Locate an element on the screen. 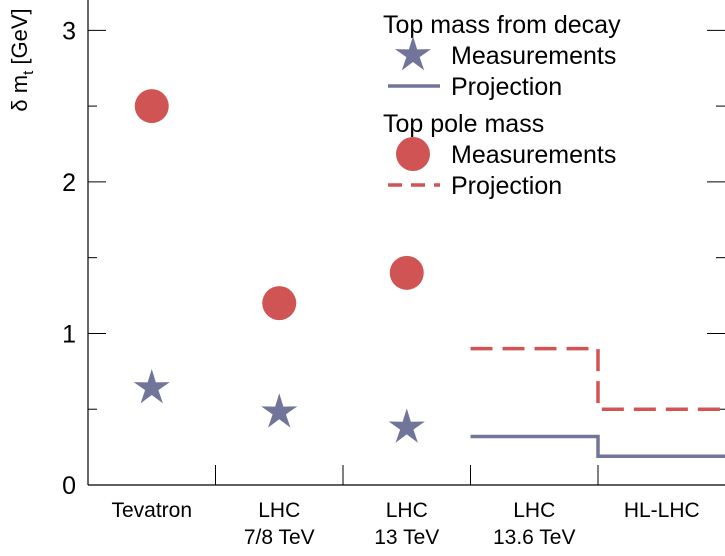 The width and height of the screenshot is (725, 556). x-tick-label: 13.6 TeV is located at coordinates (534, 537).